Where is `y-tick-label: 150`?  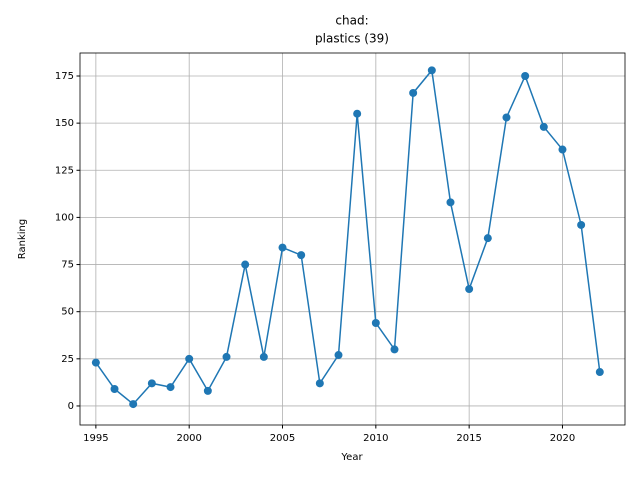
y-tick-label: 150 is located at coordinates (64, 123).